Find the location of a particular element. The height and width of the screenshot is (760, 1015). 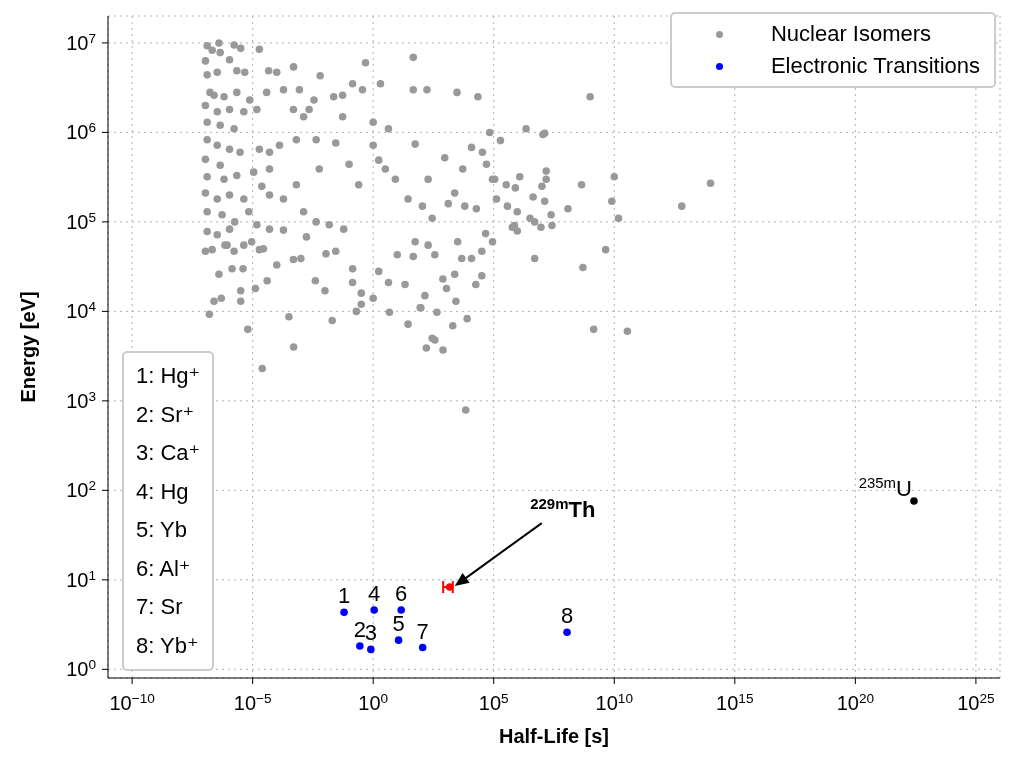

y-tick-label: 10$^{6}$ is located at coordinates (81, 131).